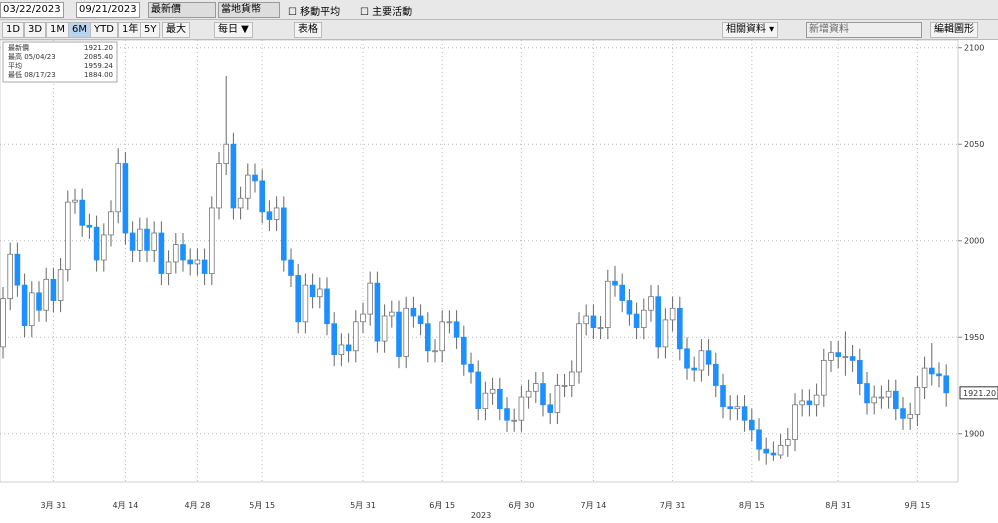  I want to click on stat-name: 最新價, so click(18, 47).